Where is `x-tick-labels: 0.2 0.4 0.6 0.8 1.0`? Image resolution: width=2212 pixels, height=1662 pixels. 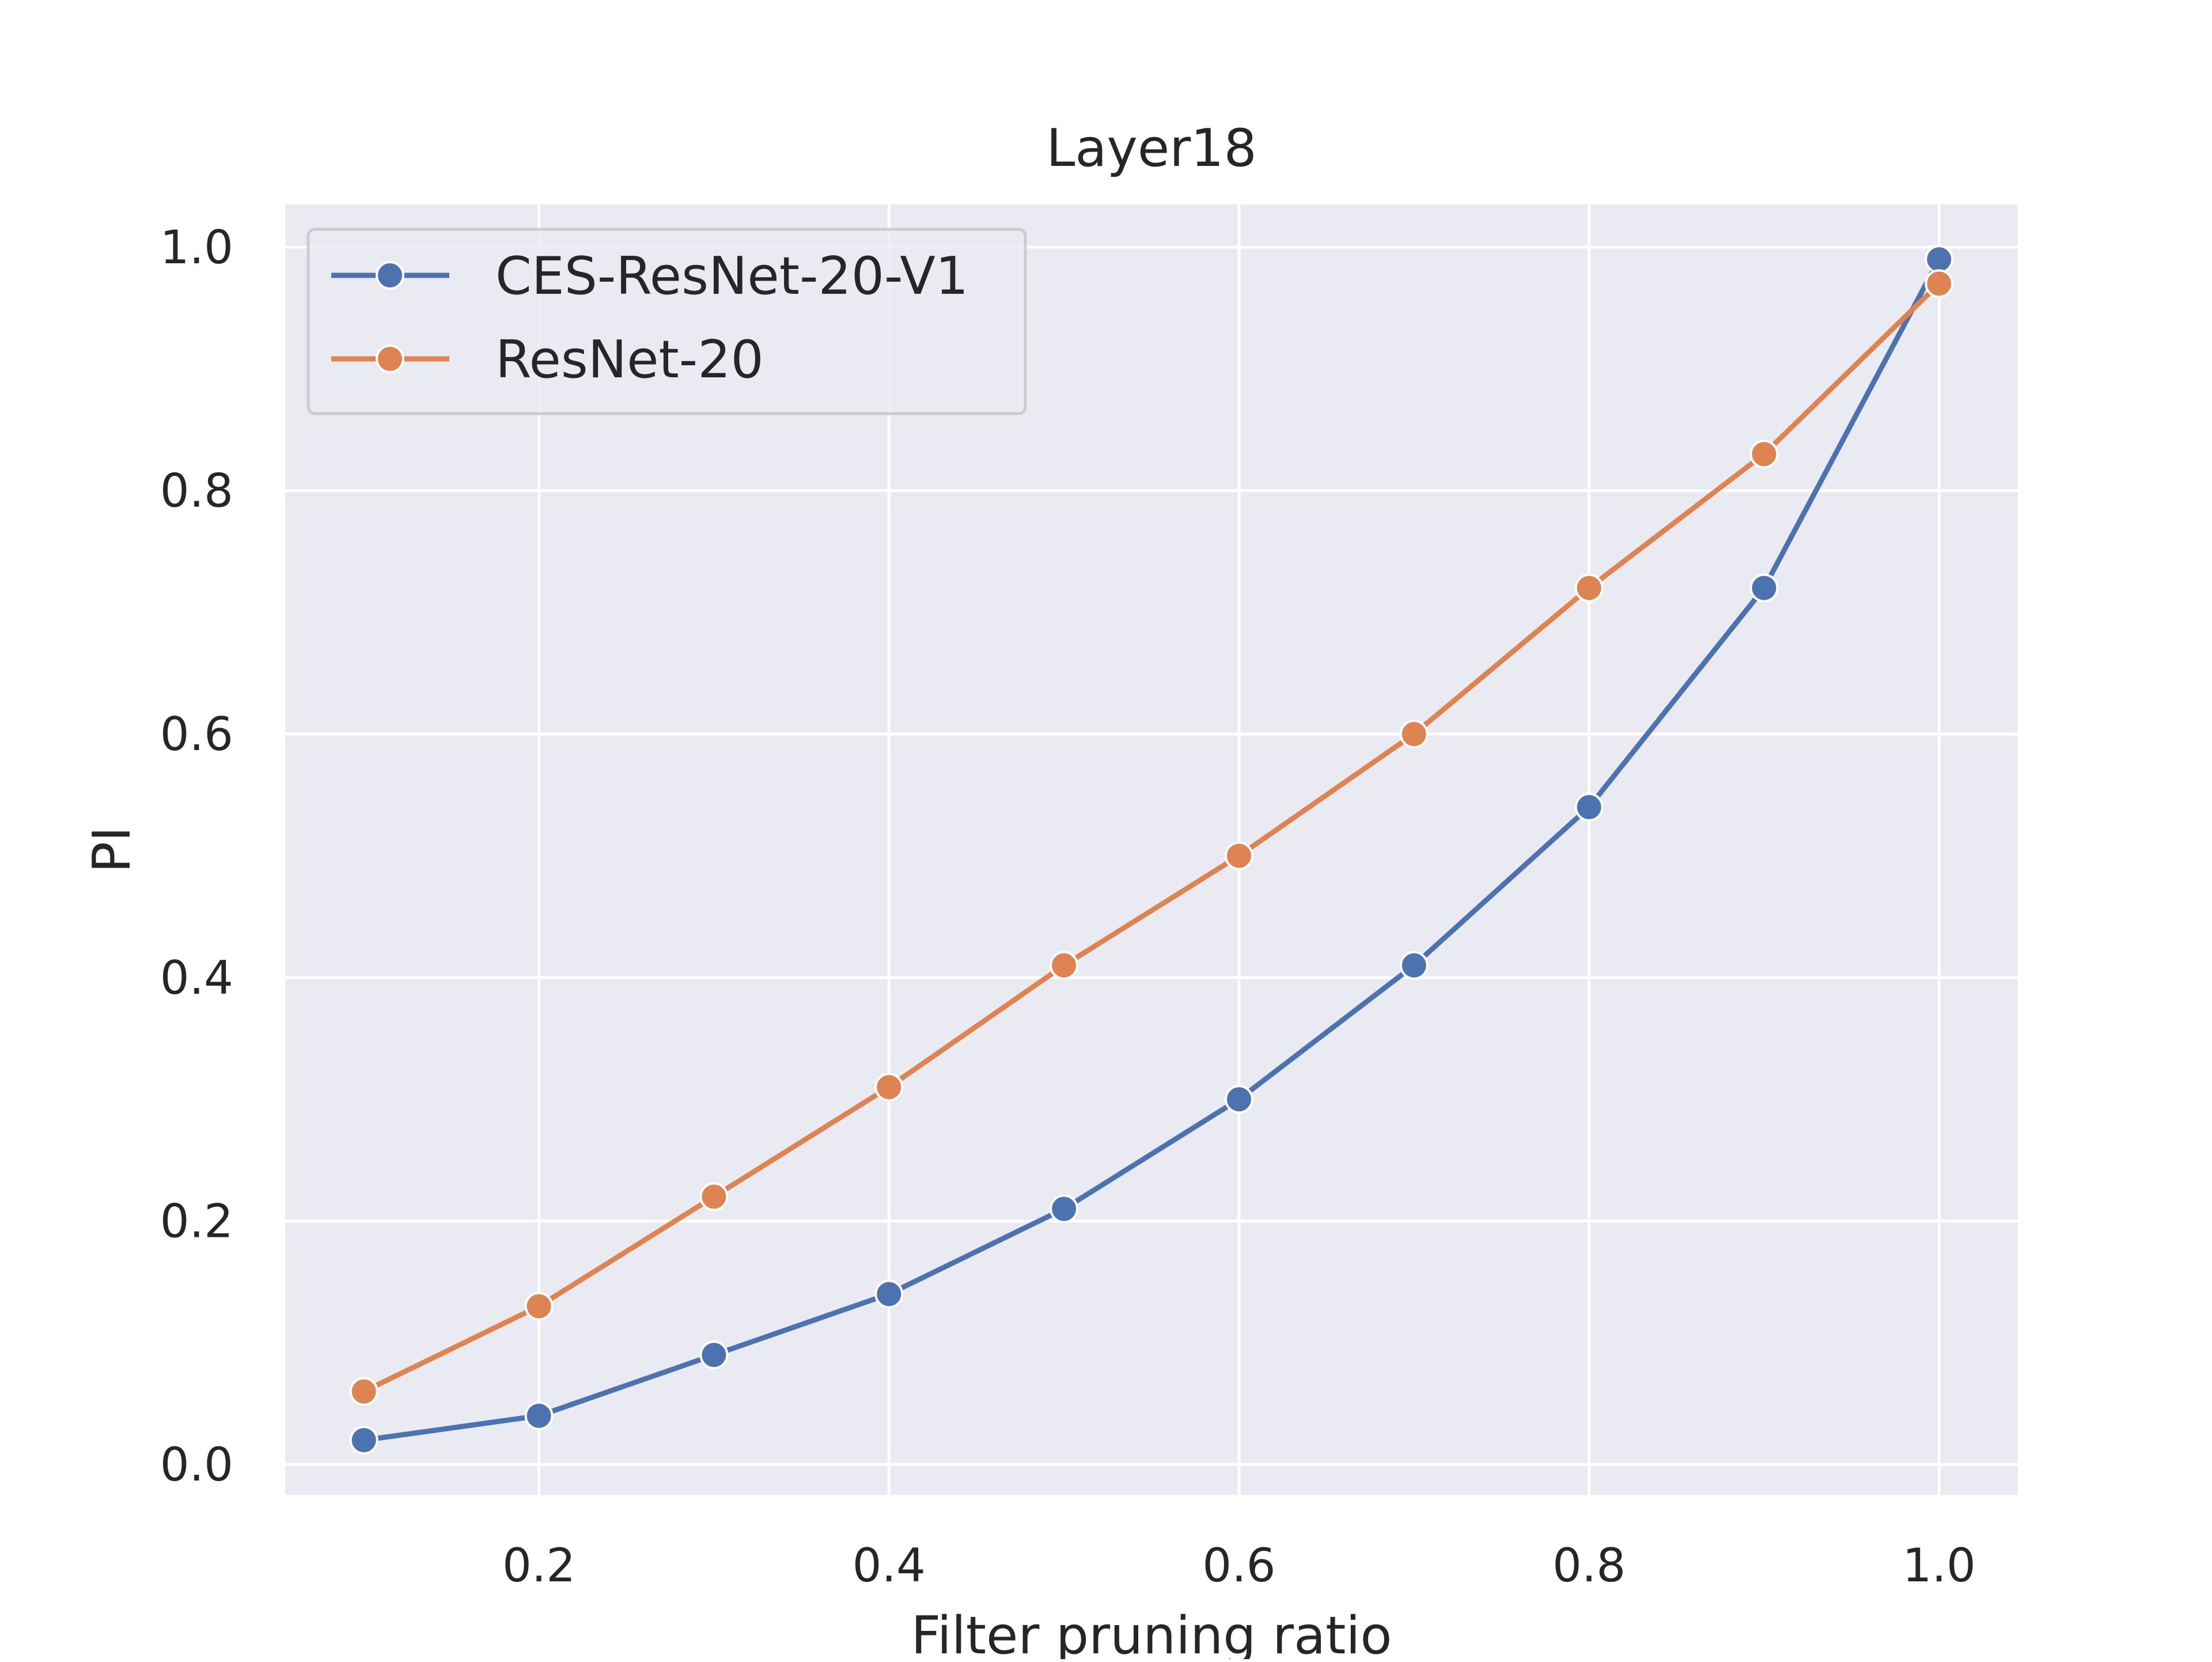
x-tick-labels: 0.2 0.4 0.6 0.8 1.0 is located at coordinates (1239, 1565).